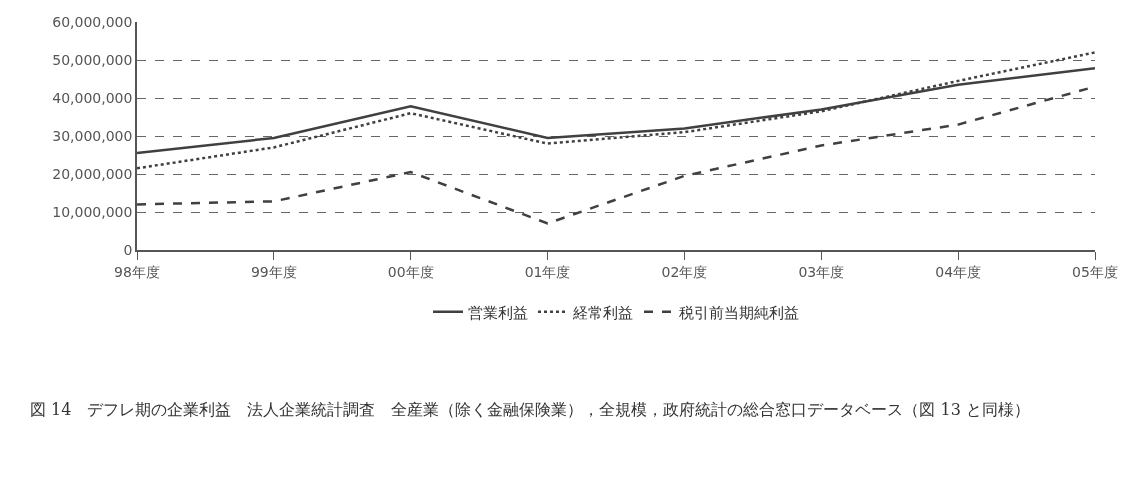 Image resolution: width=1125 pixels, height=492 pixels. I want to click on y-tick-label: 30,000,000, so click(92, 135).